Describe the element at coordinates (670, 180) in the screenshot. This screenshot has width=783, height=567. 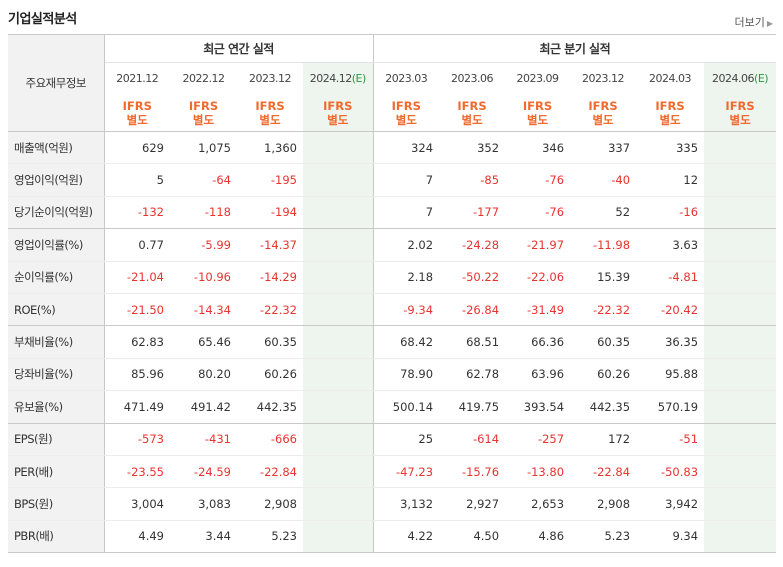
I see `table-cell: 12` at that location.